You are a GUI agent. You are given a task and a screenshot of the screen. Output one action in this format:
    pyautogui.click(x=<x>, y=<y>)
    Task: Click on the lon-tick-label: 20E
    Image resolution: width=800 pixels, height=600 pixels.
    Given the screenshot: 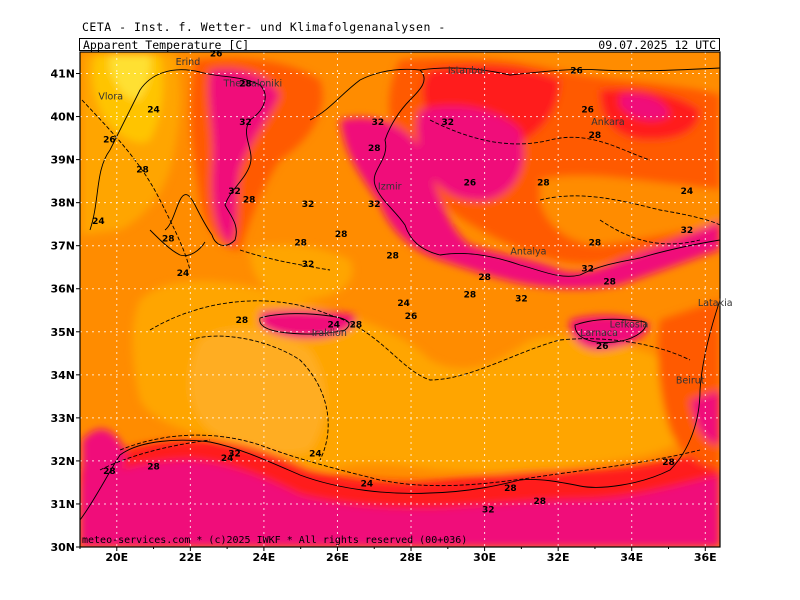 What is the action you would take?
    pyautogui.click(x=116, y=557)
    